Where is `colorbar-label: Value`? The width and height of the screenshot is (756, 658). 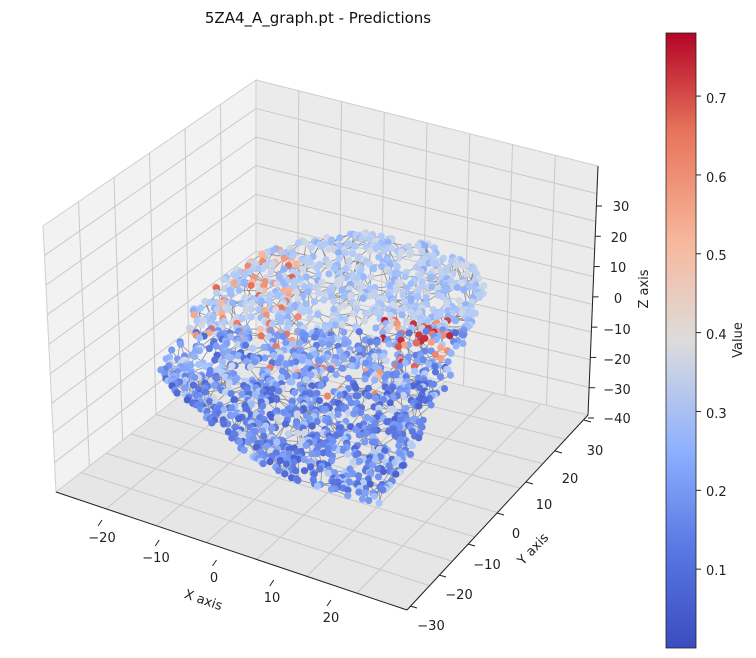
colorbar-label: Value is located at coordinates (738, 340).